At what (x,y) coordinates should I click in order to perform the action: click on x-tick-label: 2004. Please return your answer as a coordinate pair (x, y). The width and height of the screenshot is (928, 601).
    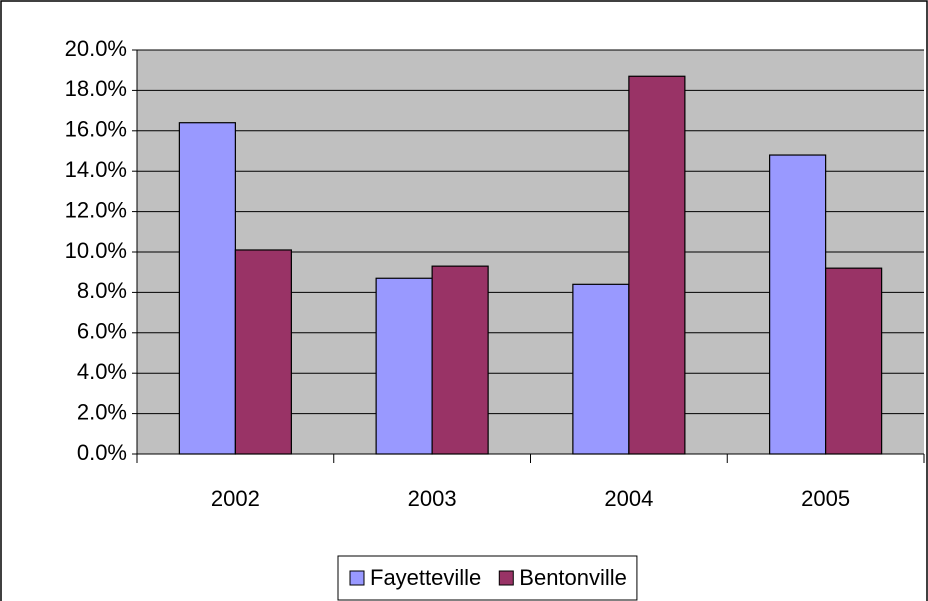
    Looking at the image, I should click on (628, 498).